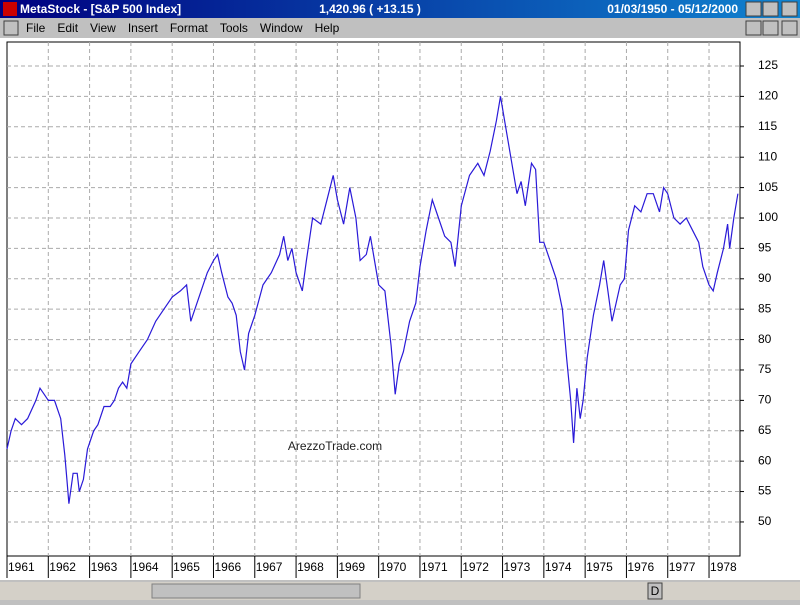 This screenshot has height=605, width=800. Describe the element at coordinates (768, 187) in the screenshot. I see `y-tick-label: 105` at that location.